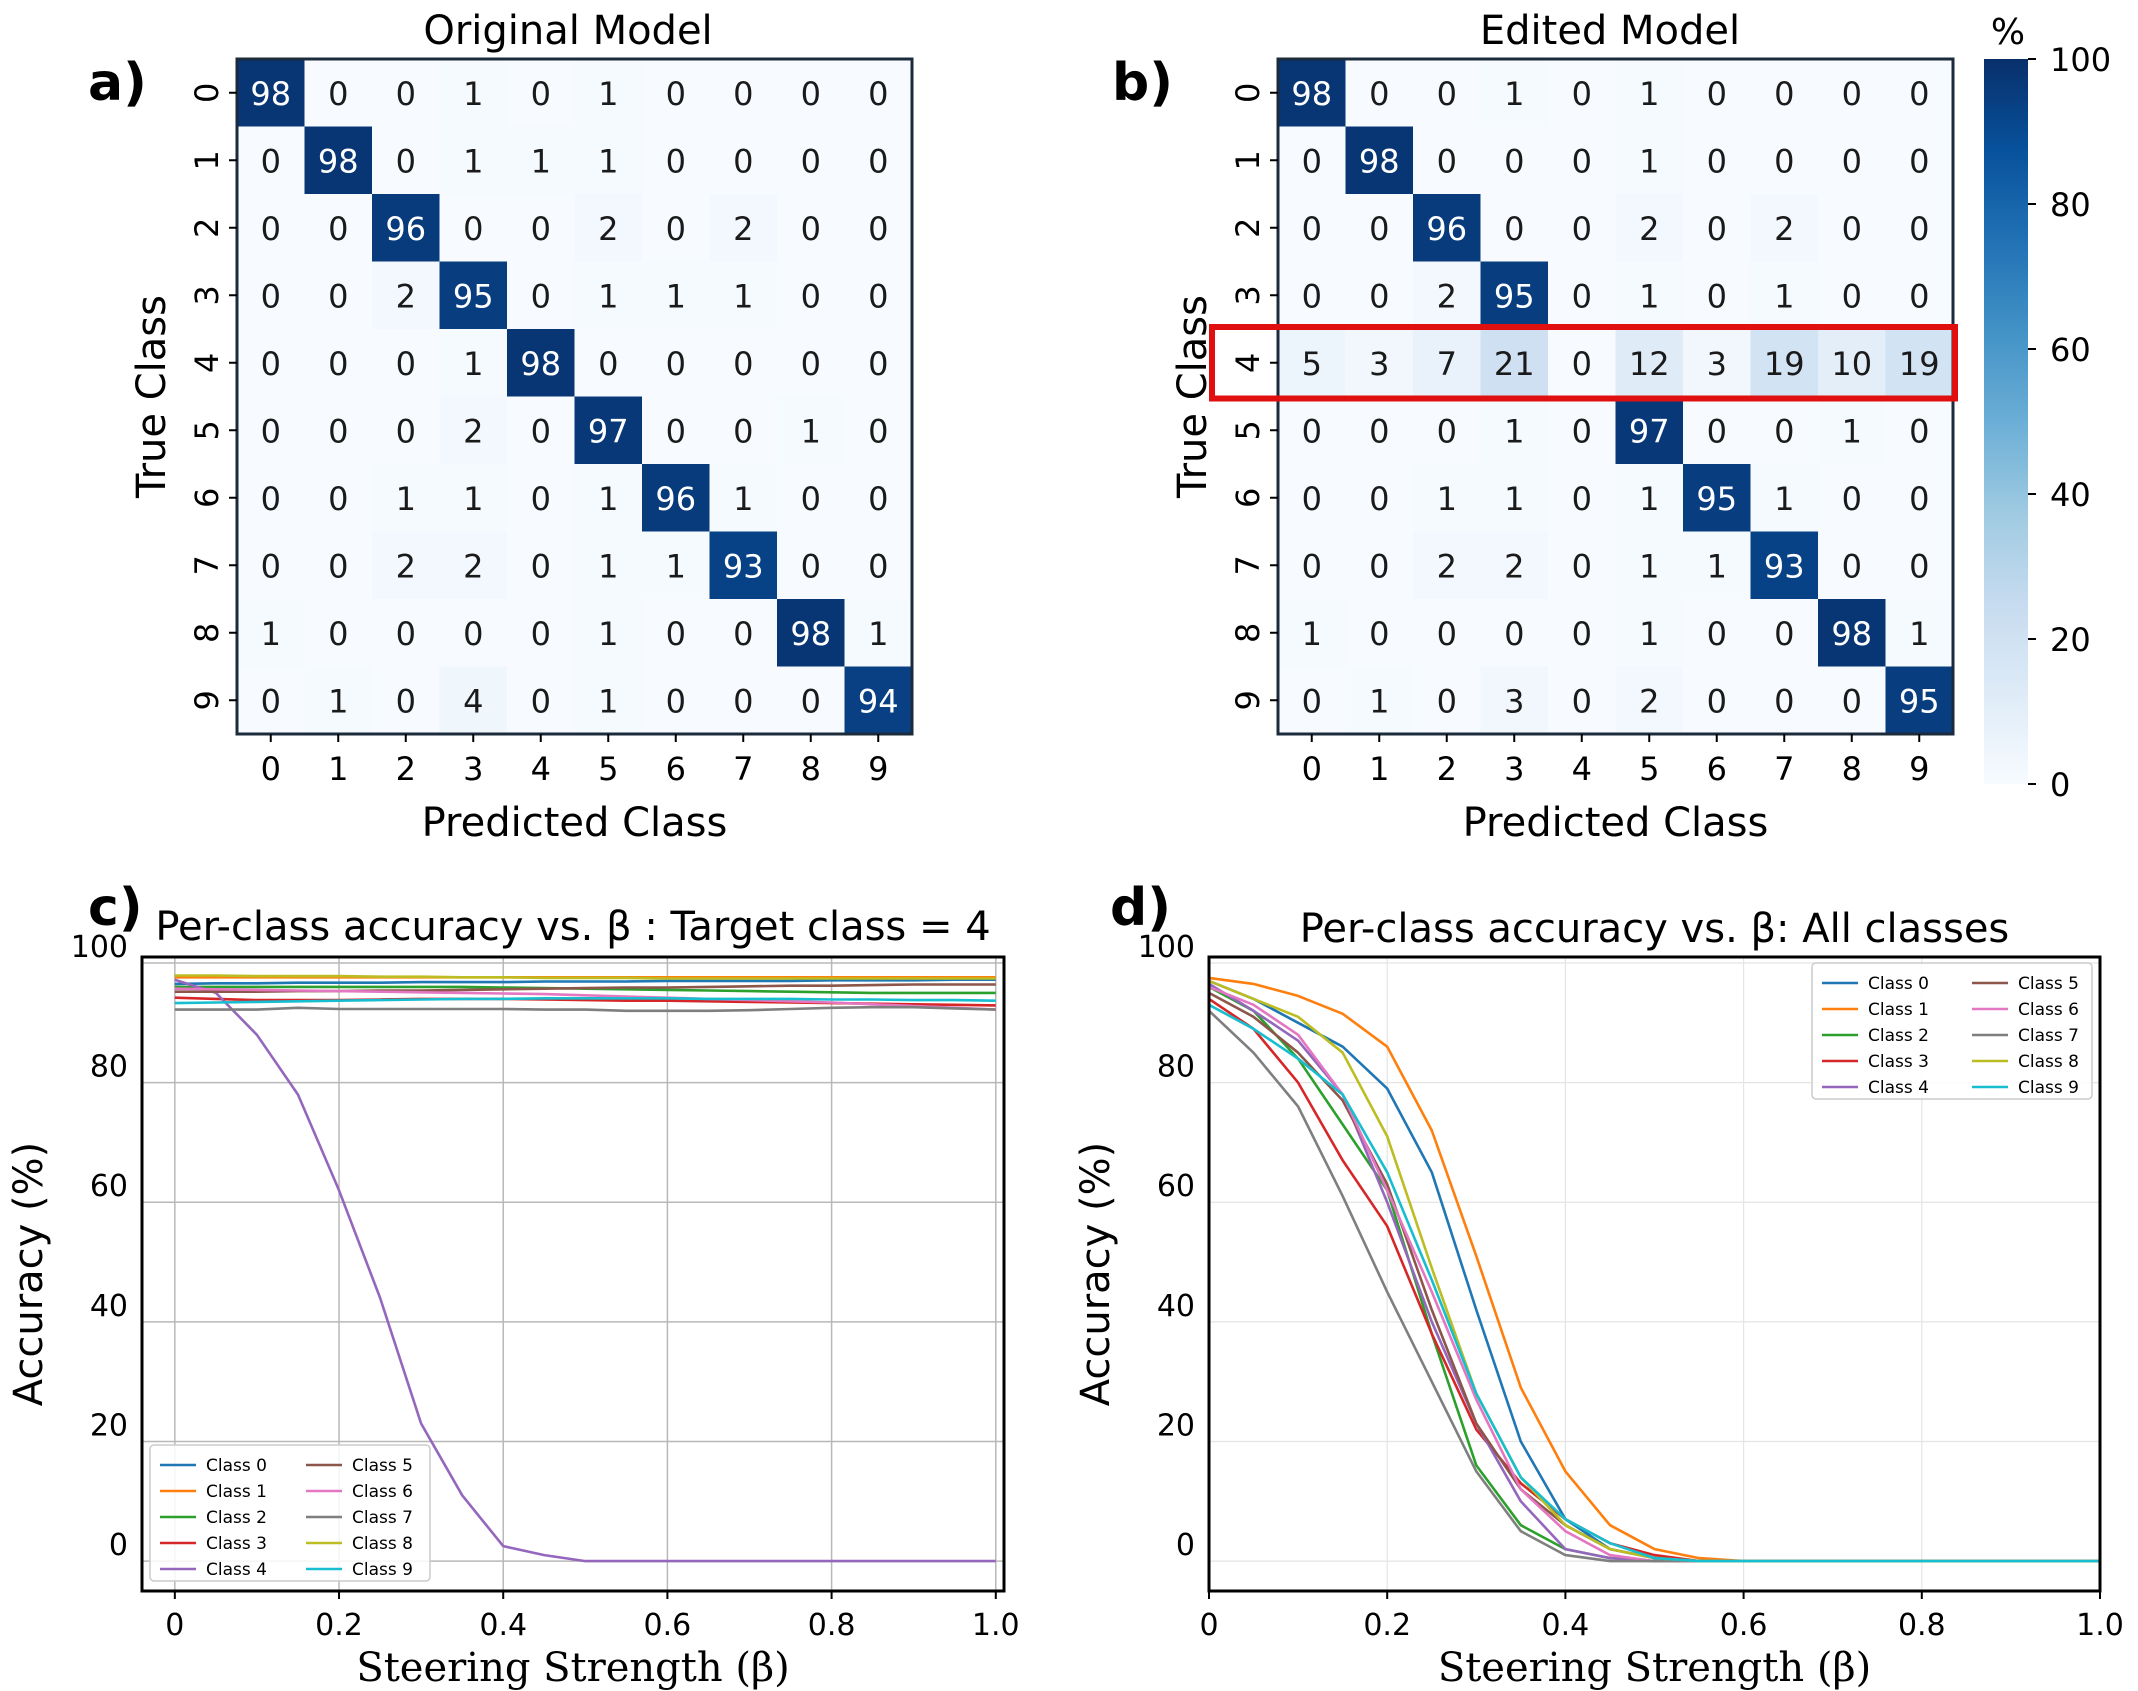 The image size is (2138, 1691). Describe the element at coordinates (1248, 93) in the screenshot. I see `y-tick-label: 0` at that location.